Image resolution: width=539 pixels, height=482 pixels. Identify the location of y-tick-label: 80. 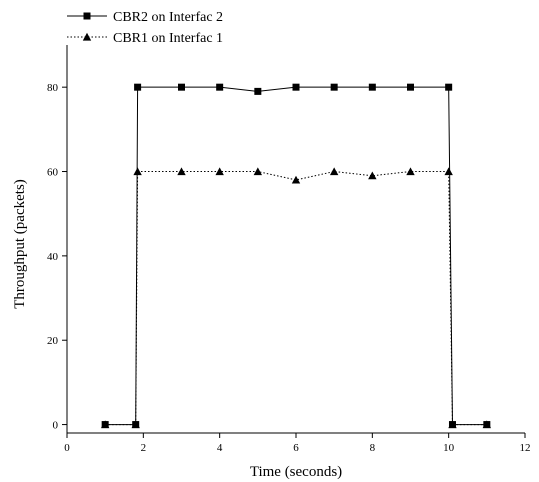
(53, 88).